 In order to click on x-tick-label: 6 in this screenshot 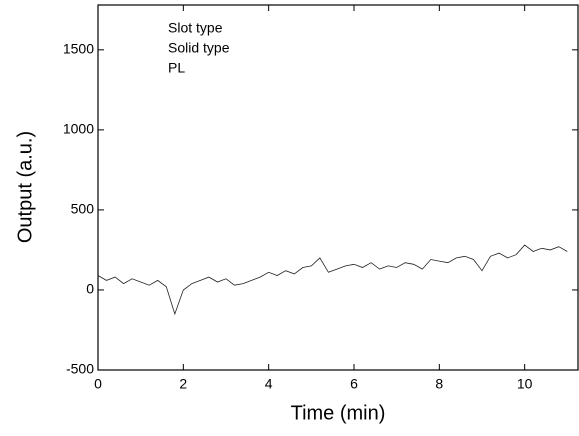, I will do `click(354, 384)`.